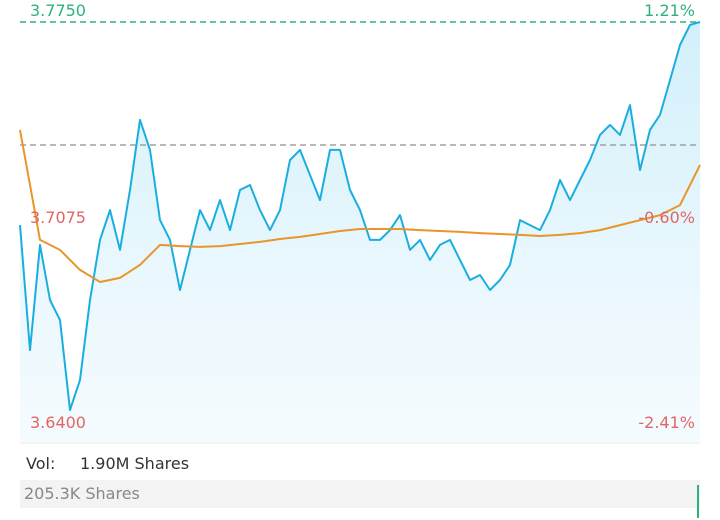  I want to click on y2-tick-label: 1.21%, so click(669, 10).